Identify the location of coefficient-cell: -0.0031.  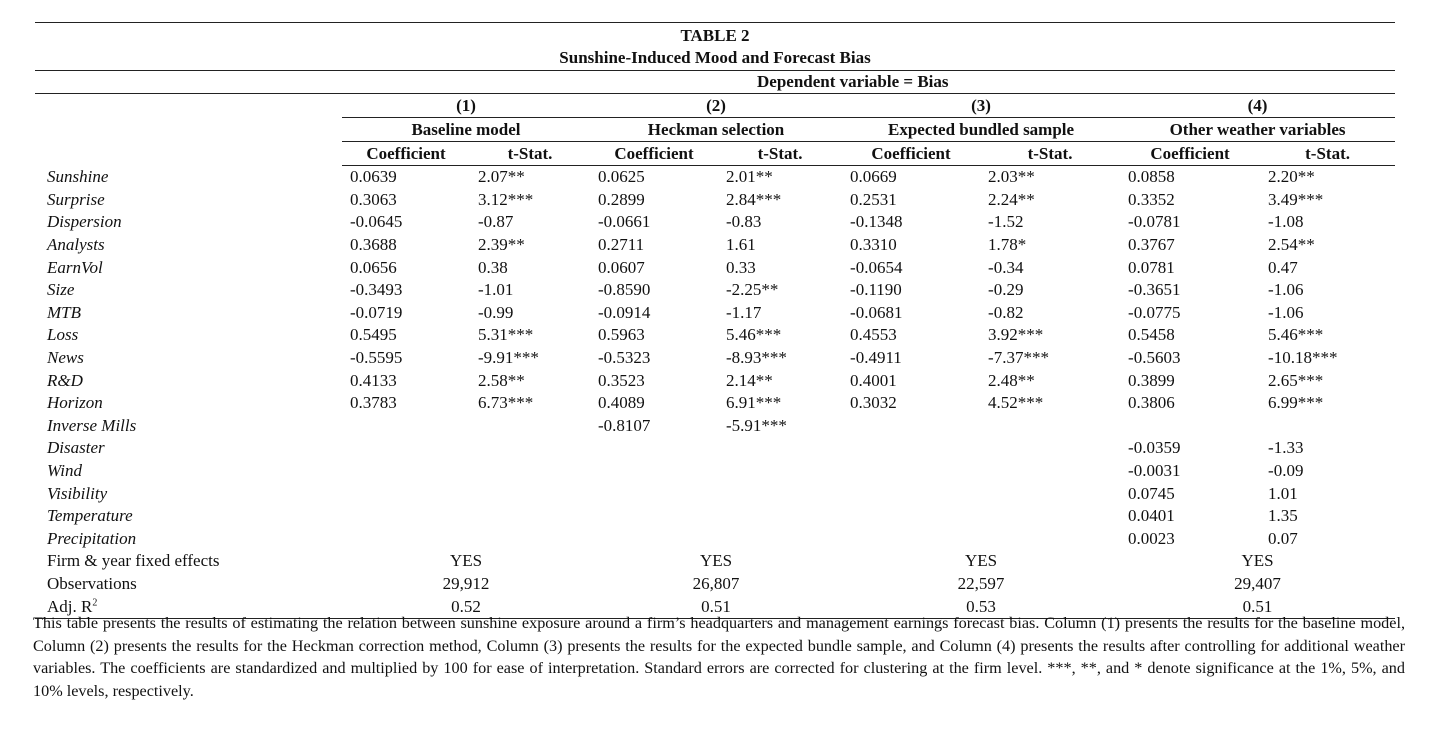
(1154, 471).